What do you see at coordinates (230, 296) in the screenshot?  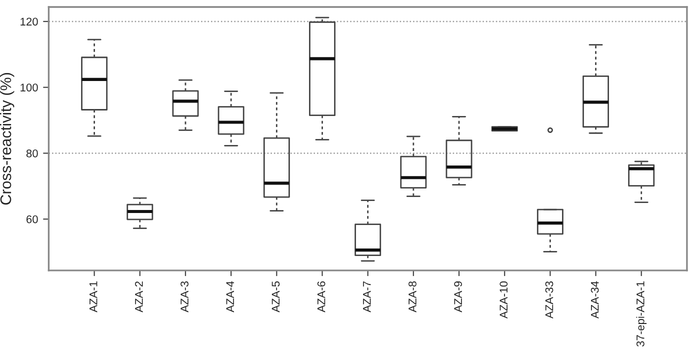 I see `x-tick-label: AZA-4` at bounding box center [230, 296].